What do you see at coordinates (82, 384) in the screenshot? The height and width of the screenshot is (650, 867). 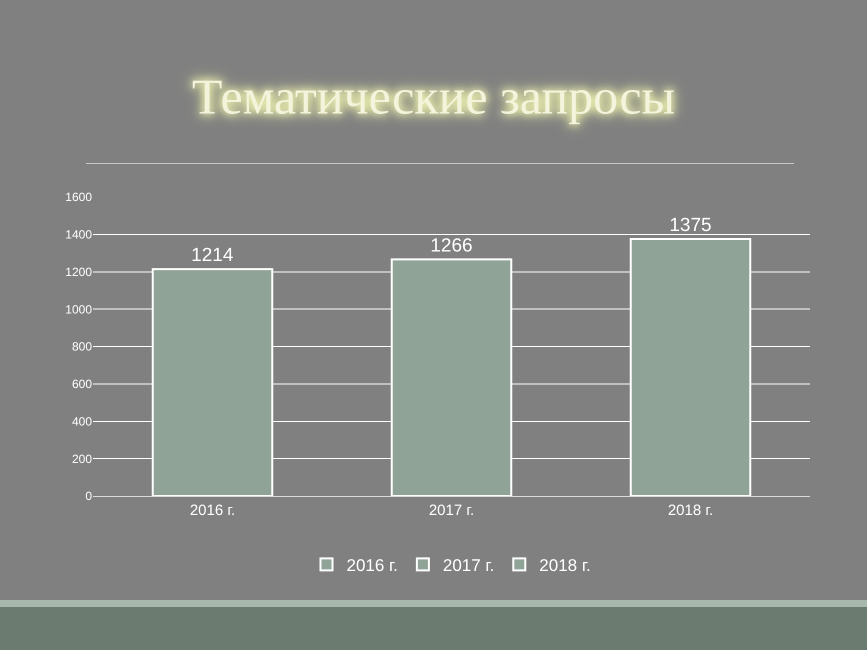 I see `y-tick-label: 600` at bounding box center [82, 384].